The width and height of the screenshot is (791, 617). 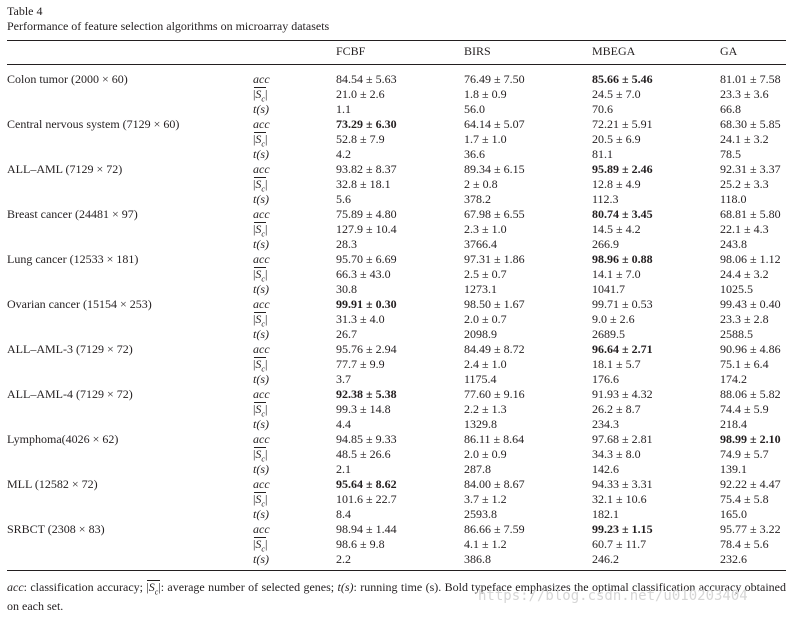 What do you see at coordinates (343, 379) in the screenshot?
I see `cell-t-fcbf: 3.7` at bounding box center [343, 379].